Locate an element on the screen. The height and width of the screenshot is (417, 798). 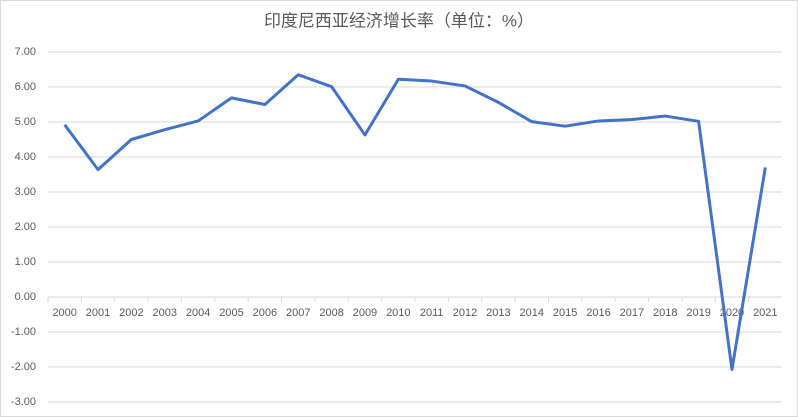
y-tick-label: 6.00 is located at coordinates (25, 87).